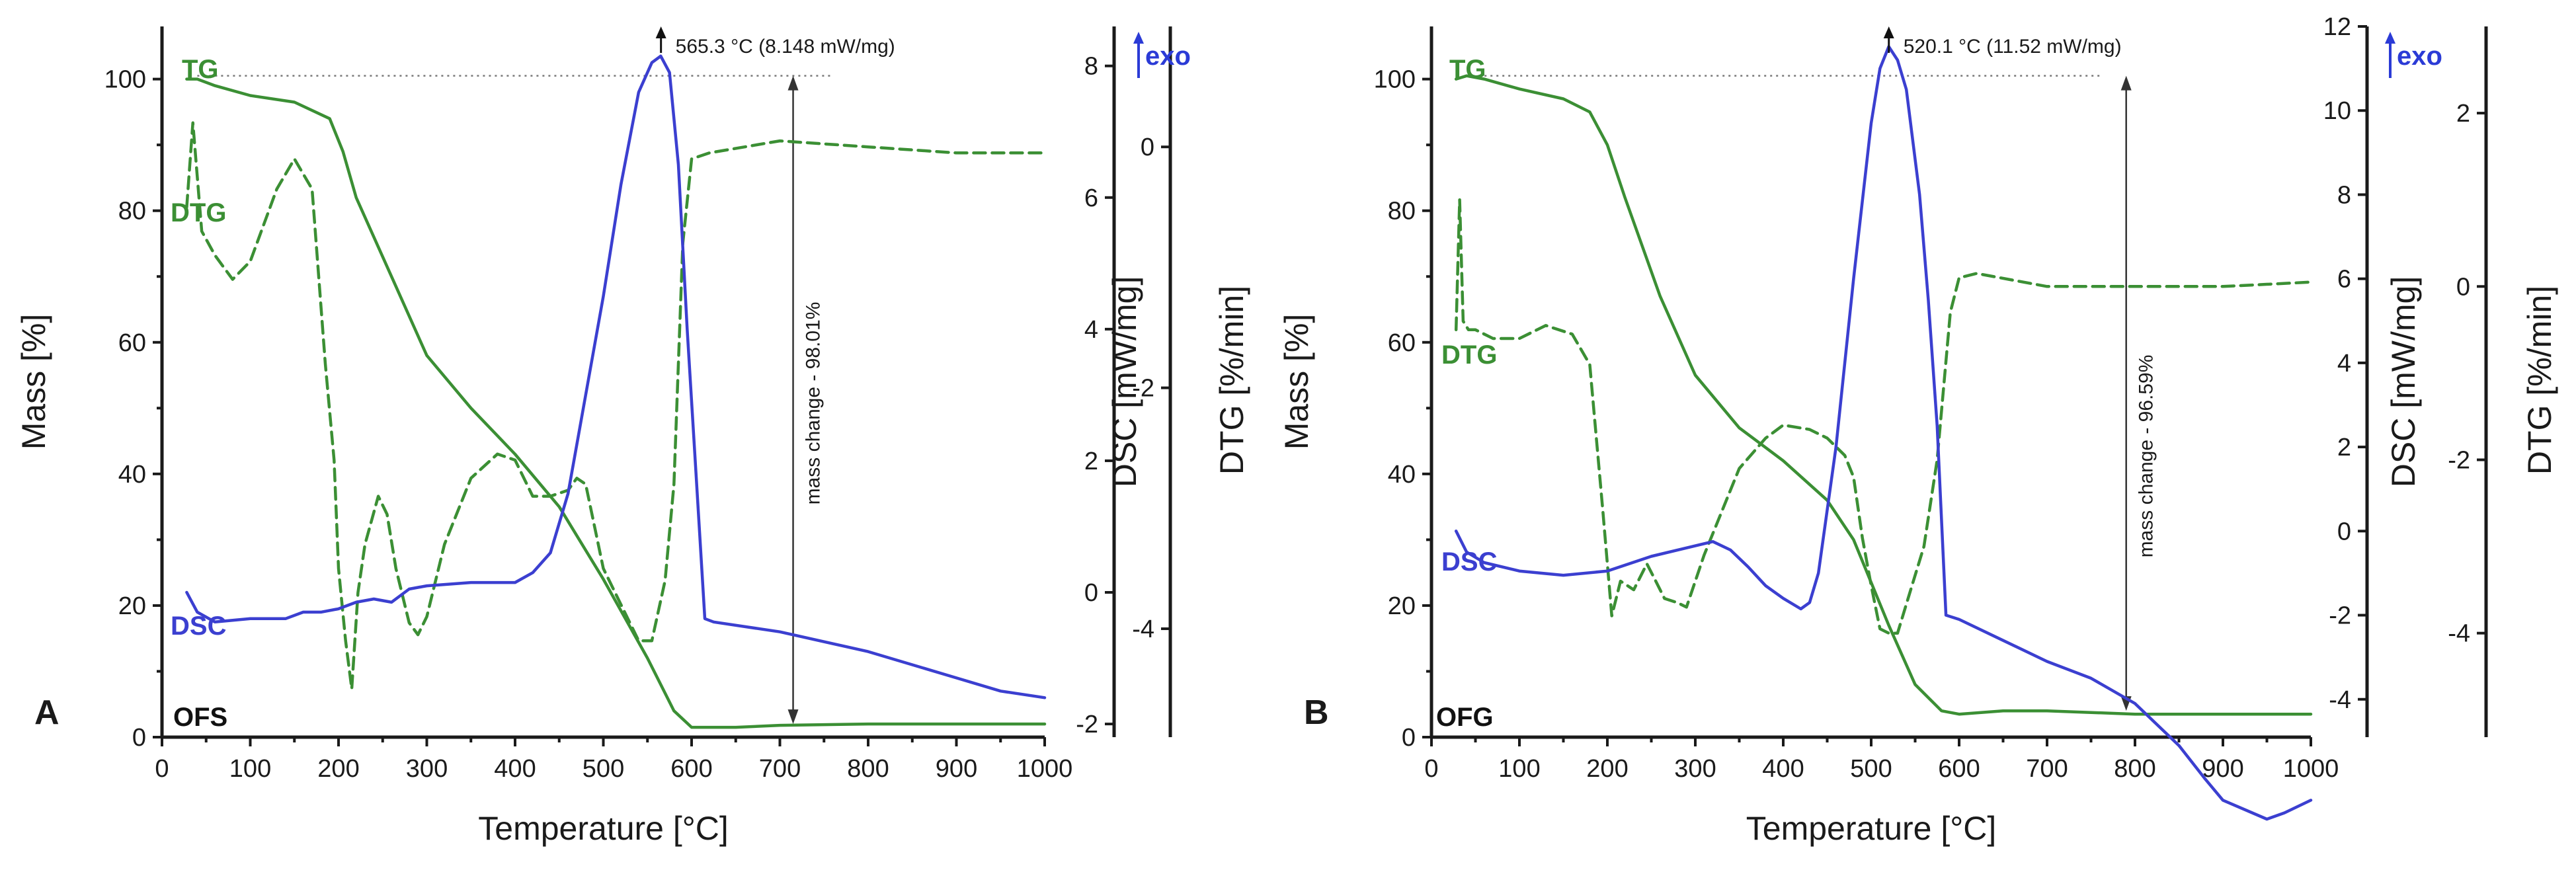  Describe the element at coordinates (2340, 700) in the screenshot. I see `dsc-tick-label: -4` at that location.